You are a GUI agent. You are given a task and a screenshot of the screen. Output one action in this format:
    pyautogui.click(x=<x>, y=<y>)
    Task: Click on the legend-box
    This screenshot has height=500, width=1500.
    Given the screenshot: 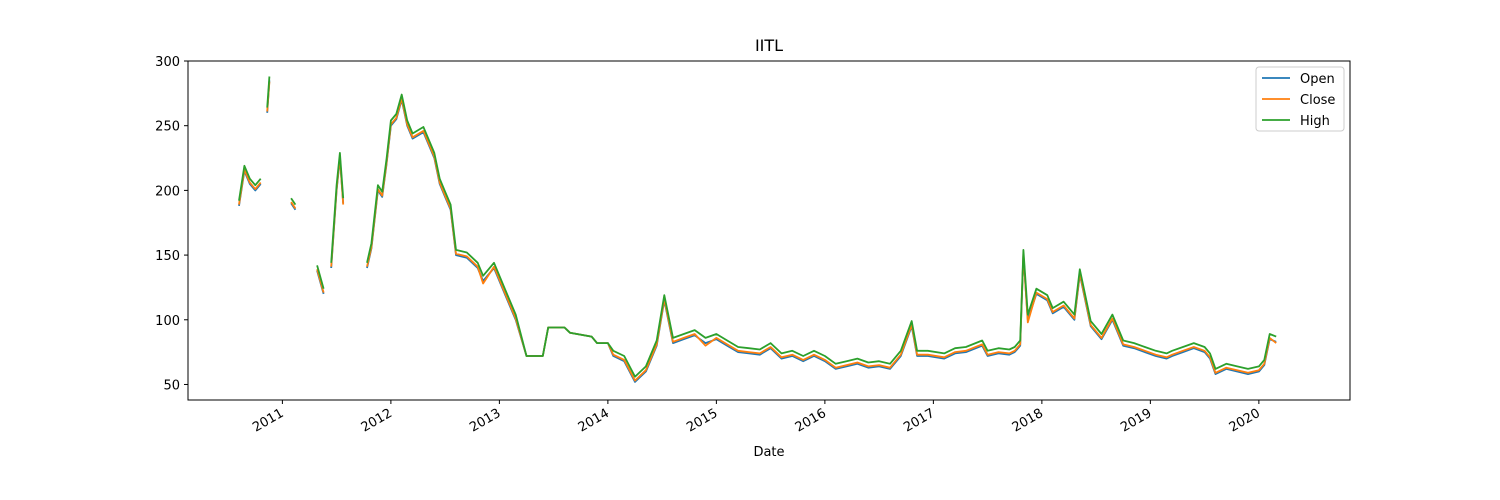 What is the action you would take?
    pyautogui.click(x=1300, y=99)
    